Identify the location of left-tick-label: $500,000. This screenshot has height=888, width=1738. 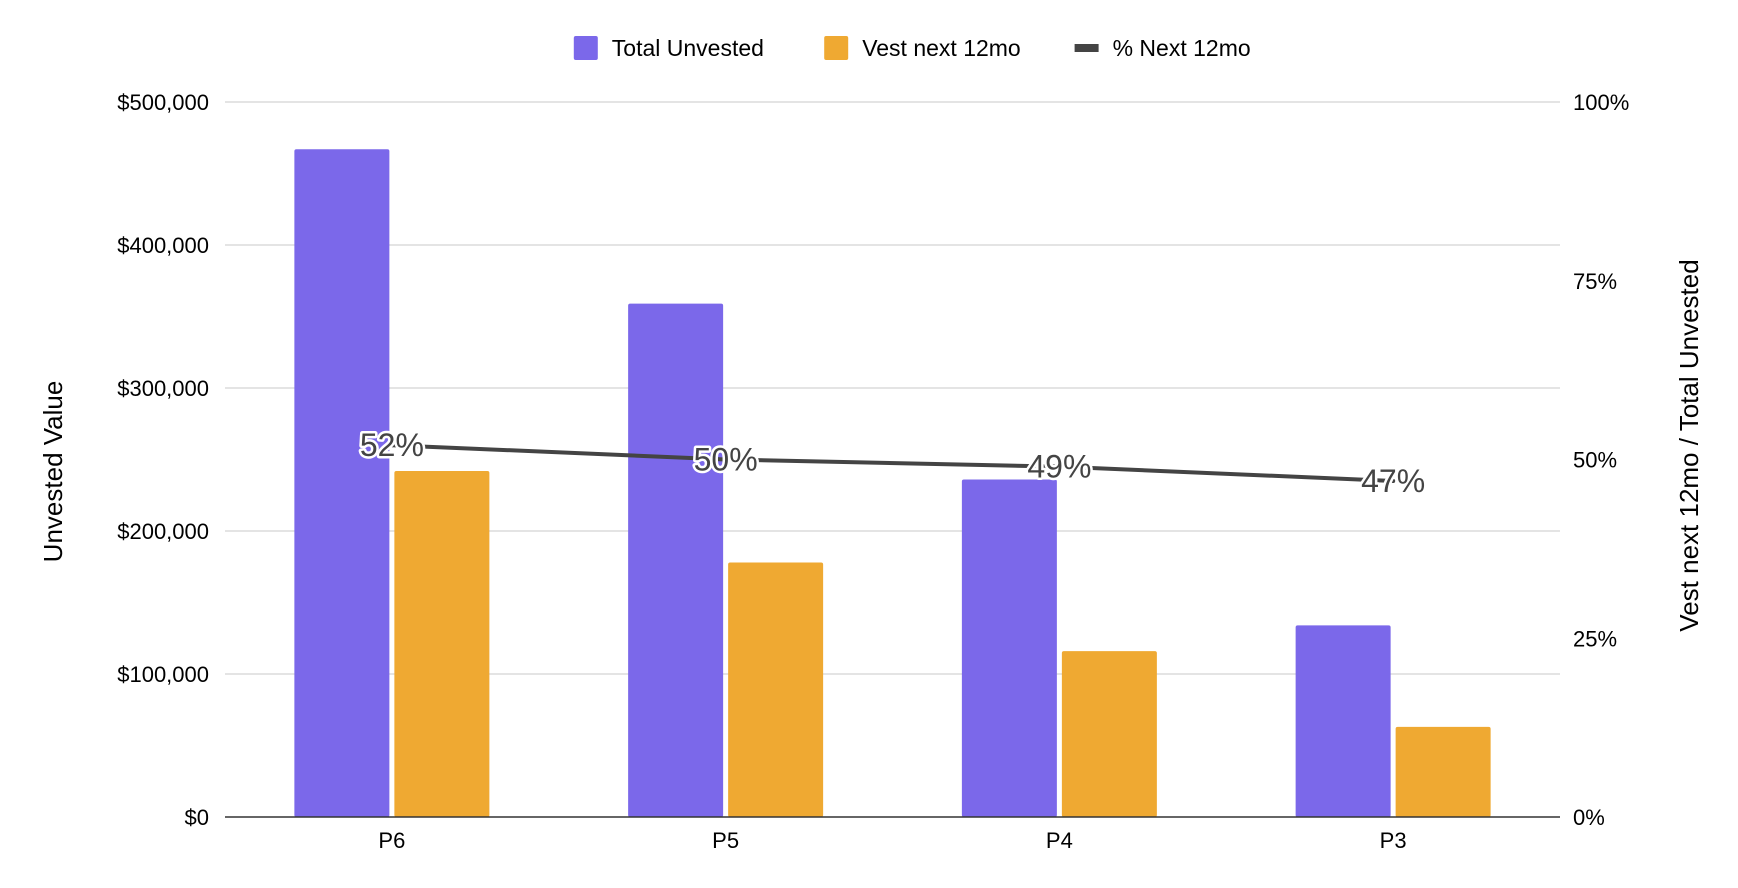
(163, 102).